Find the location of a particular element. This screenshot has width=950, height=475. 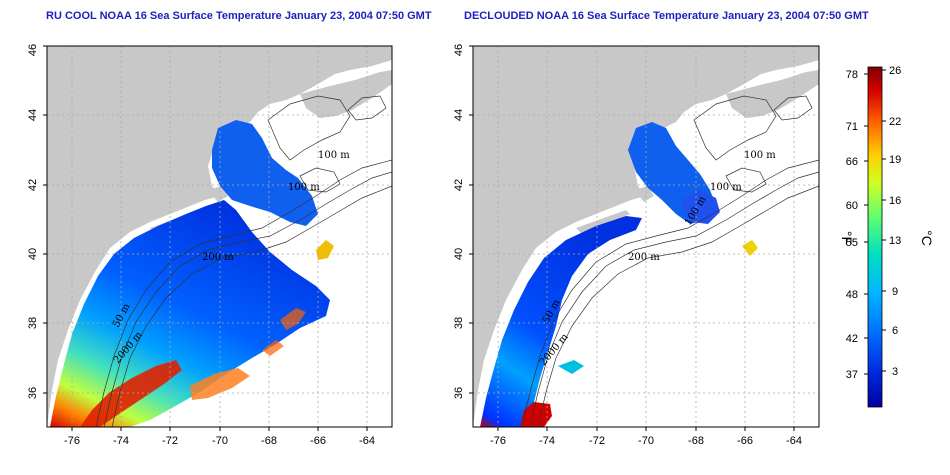

right-y-tick-label: 44 is located at coordinates (459, 115).